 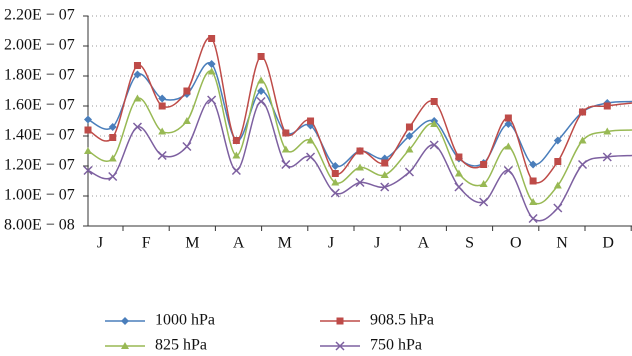 I want to click on y-tick-label: 1.20E − 07, so click(x=39, y=165).